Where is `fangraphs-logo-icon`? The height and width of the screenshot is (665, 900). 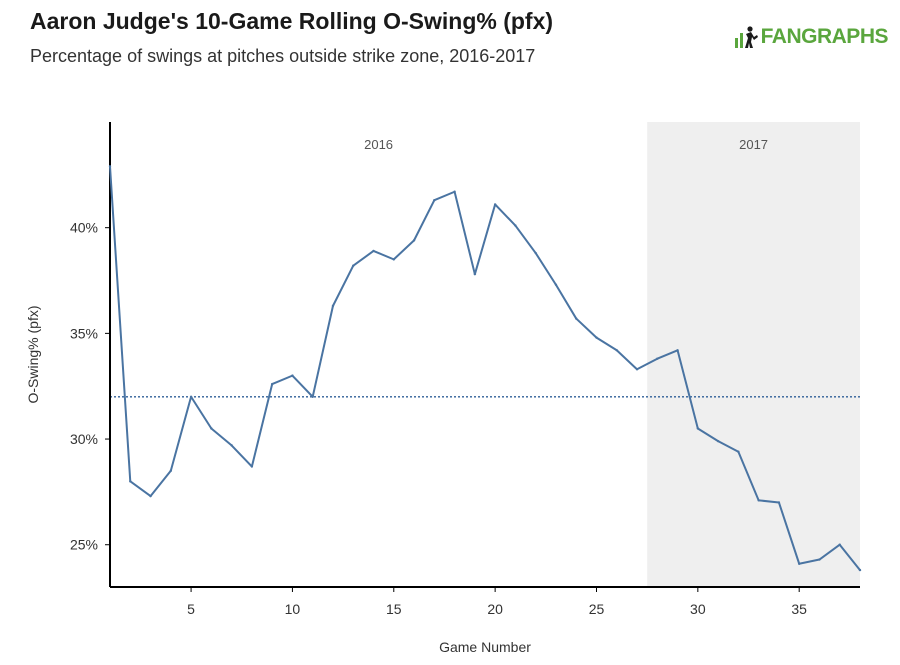 fangraphs-logo-icon is located at coordinates (746, 37).